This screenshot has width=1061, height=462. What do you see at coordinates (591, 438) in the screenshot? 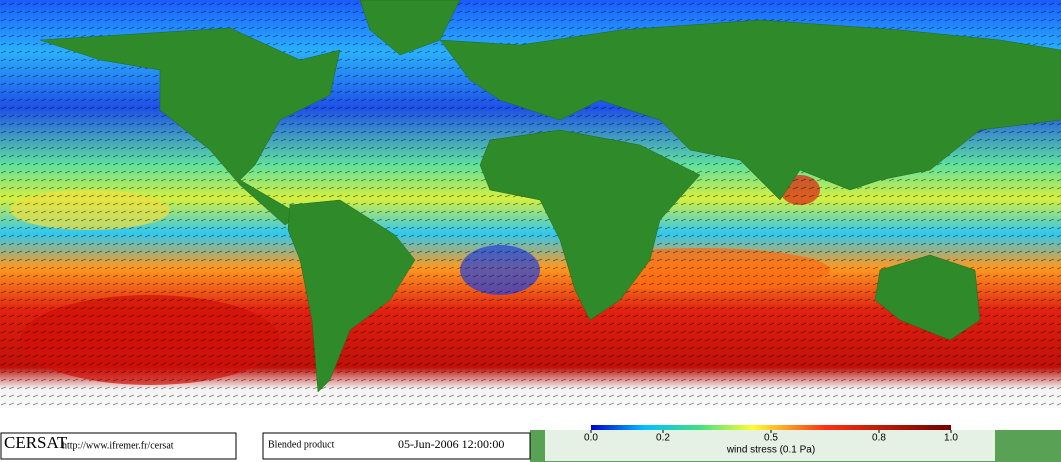
I see `colorbar-tick-label: 0.0` at bounding box center [591, 438].